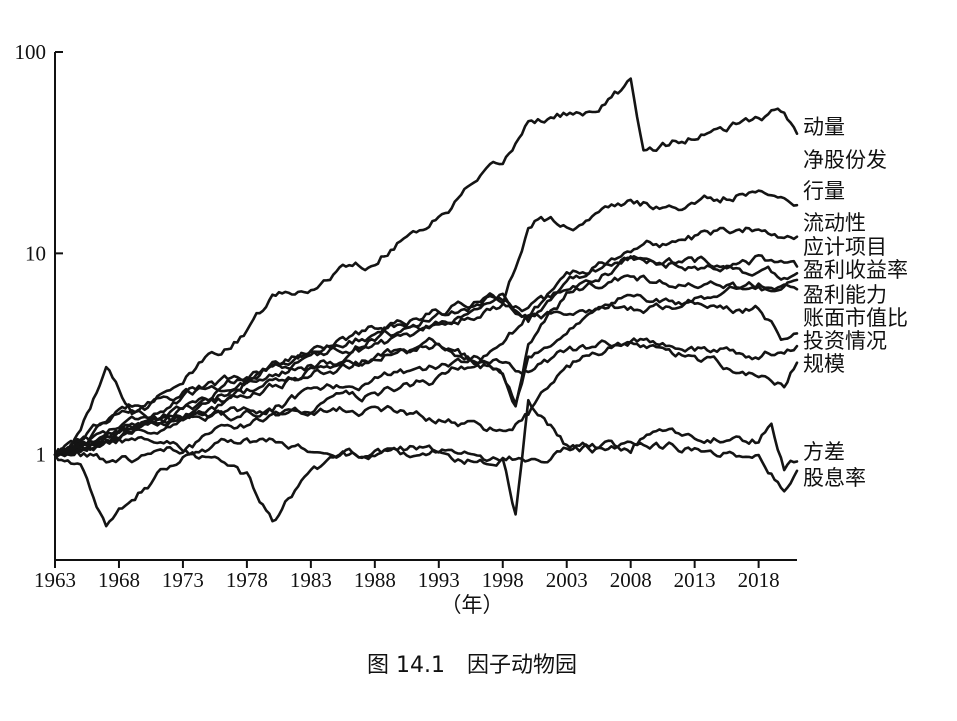  Describe the element at coordinates (759, 580) in the screenshot. I see `x-tick-label: 2018` at that location.